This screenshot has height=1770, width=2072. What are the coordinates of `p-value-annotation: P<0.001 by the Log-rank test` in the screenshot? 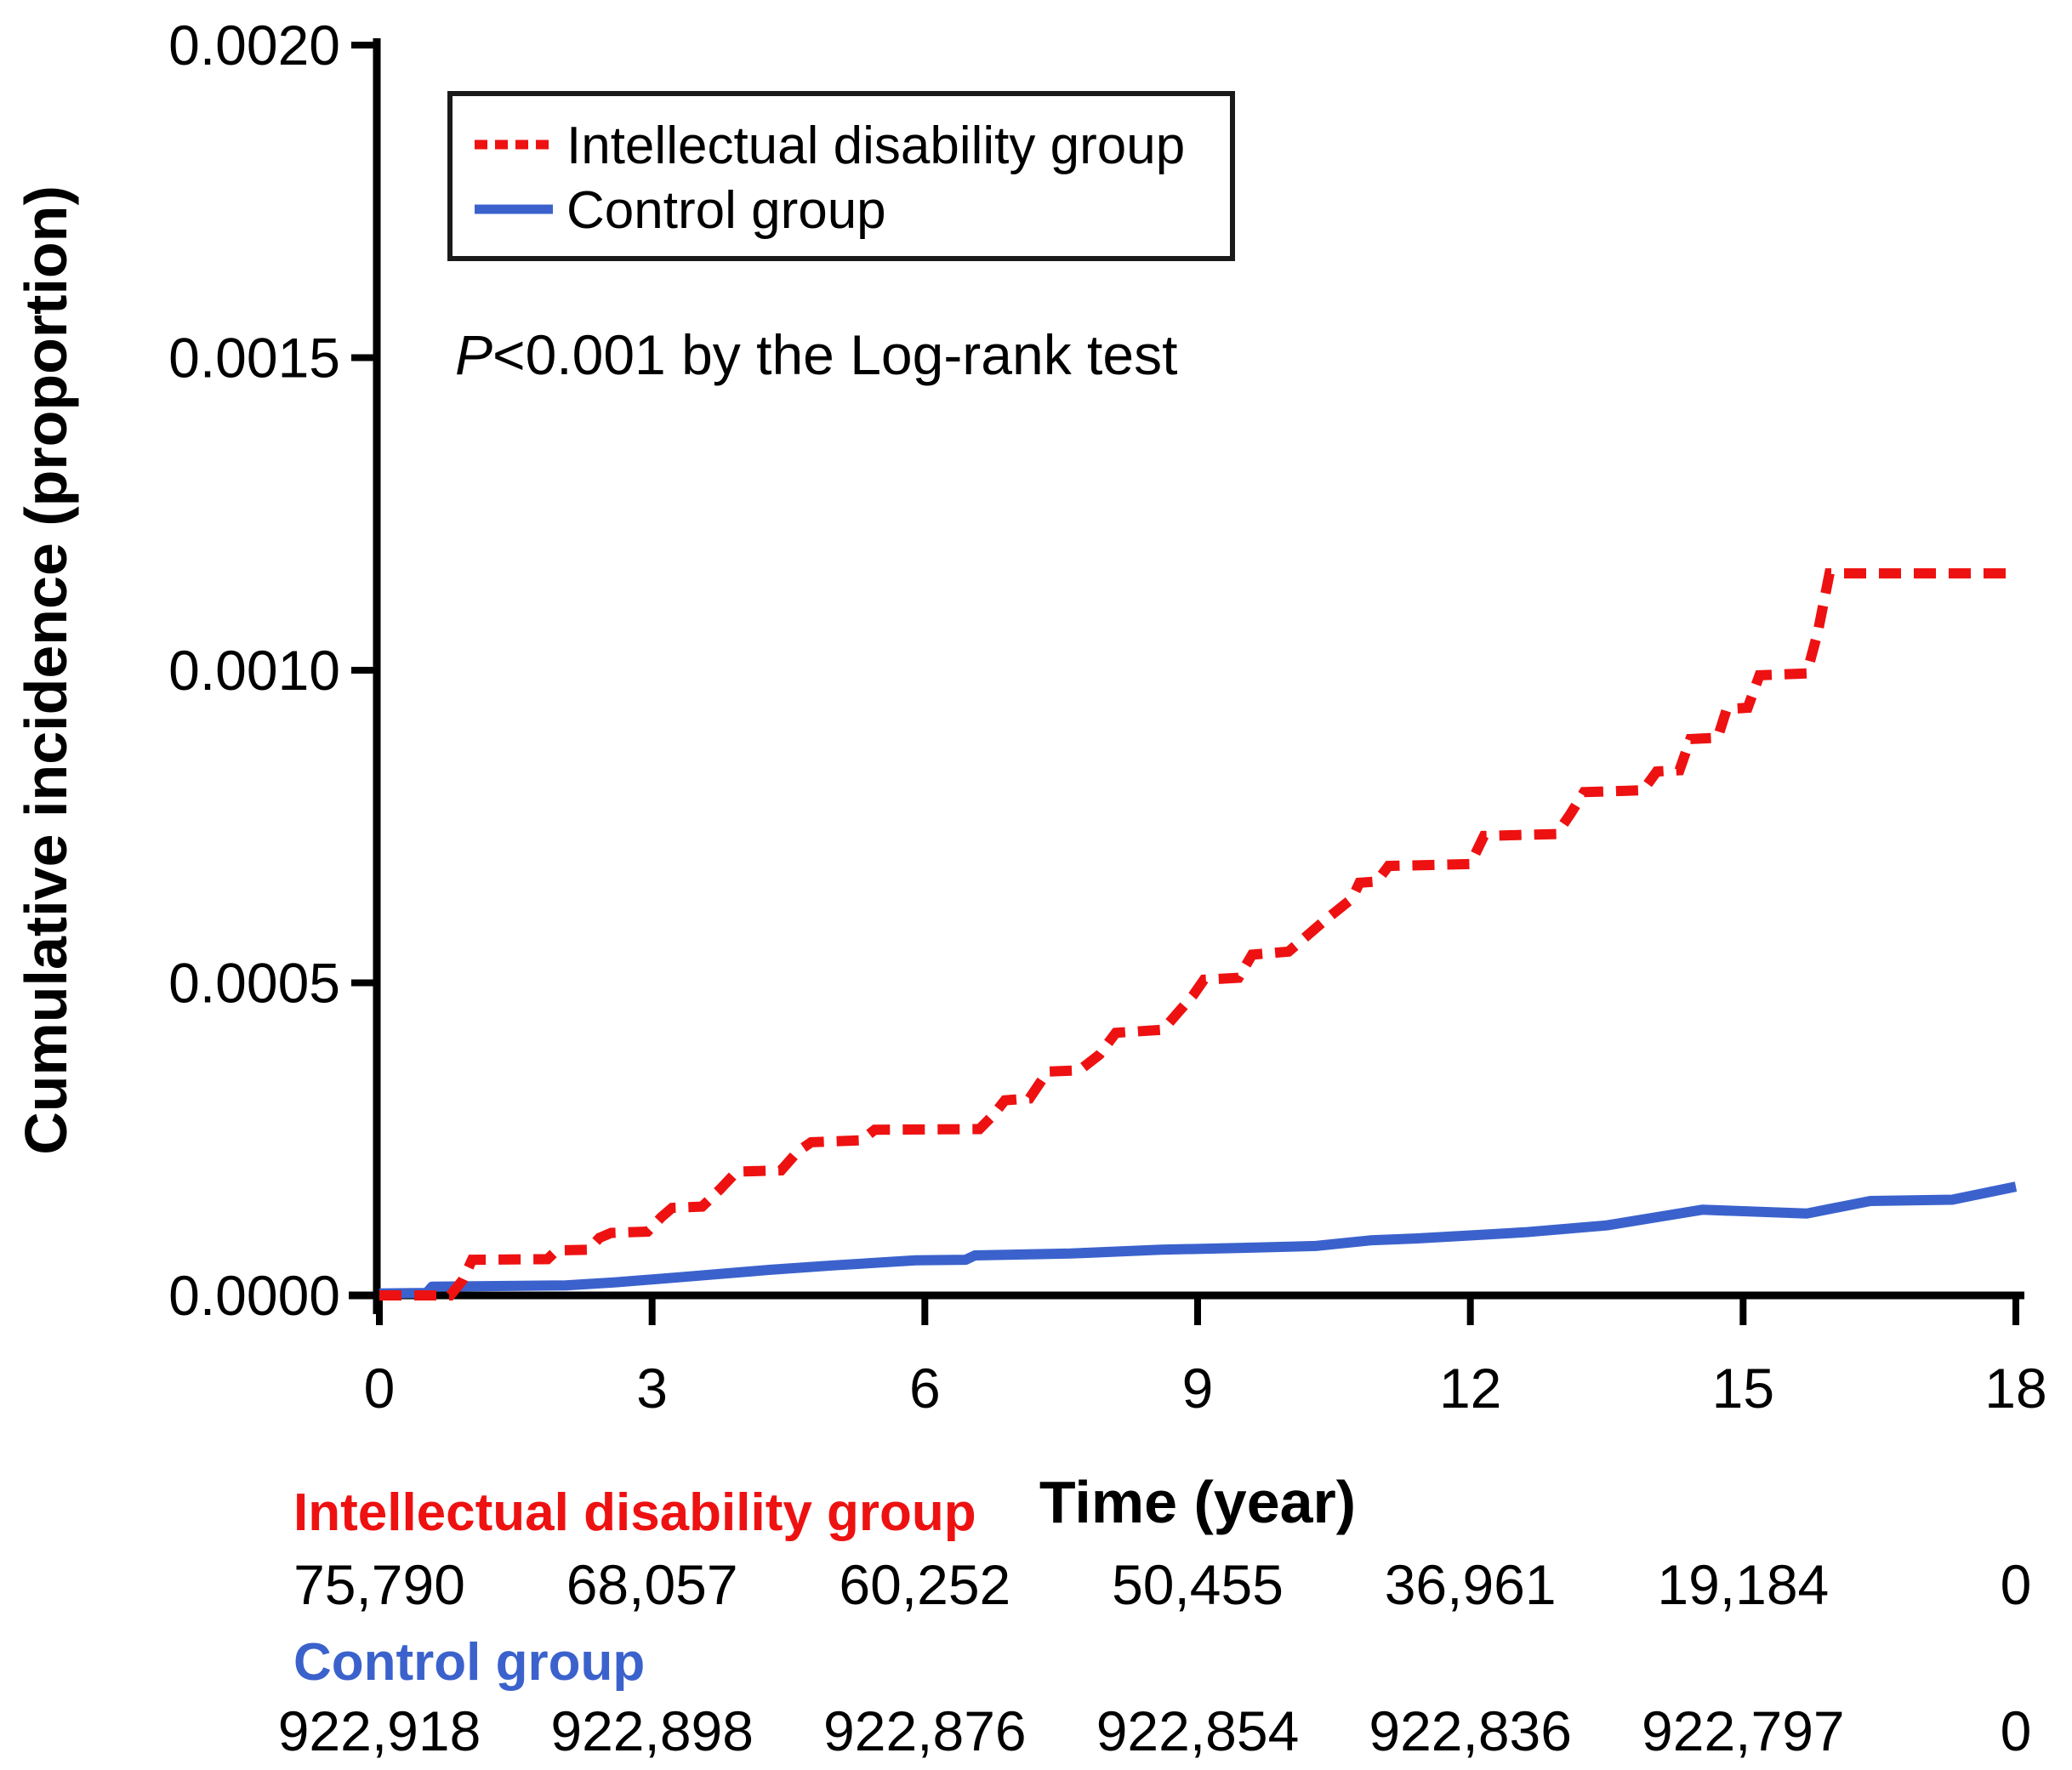 It's located at (816, 355).